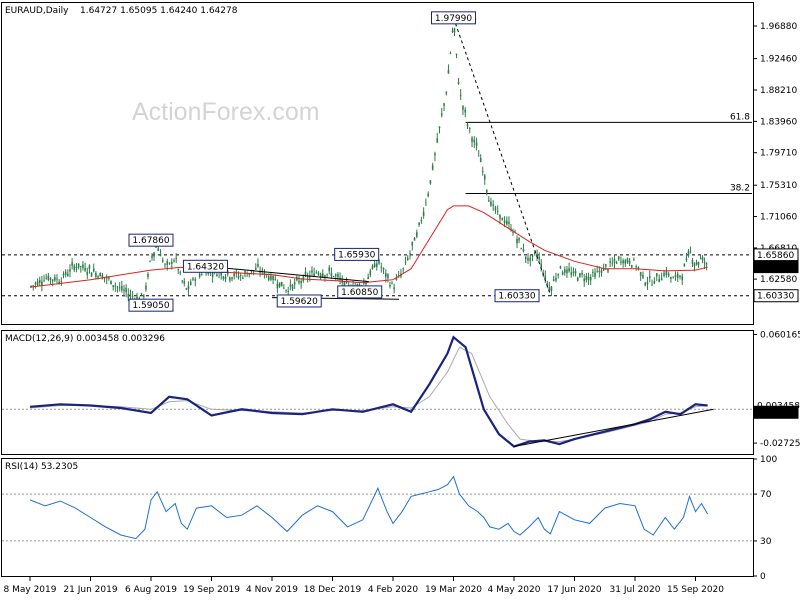  What do you see at coordinates (778, 122) in the screenshot?
I see `price-tick-label-3: 1.83960` at bounding box center [778, 122].